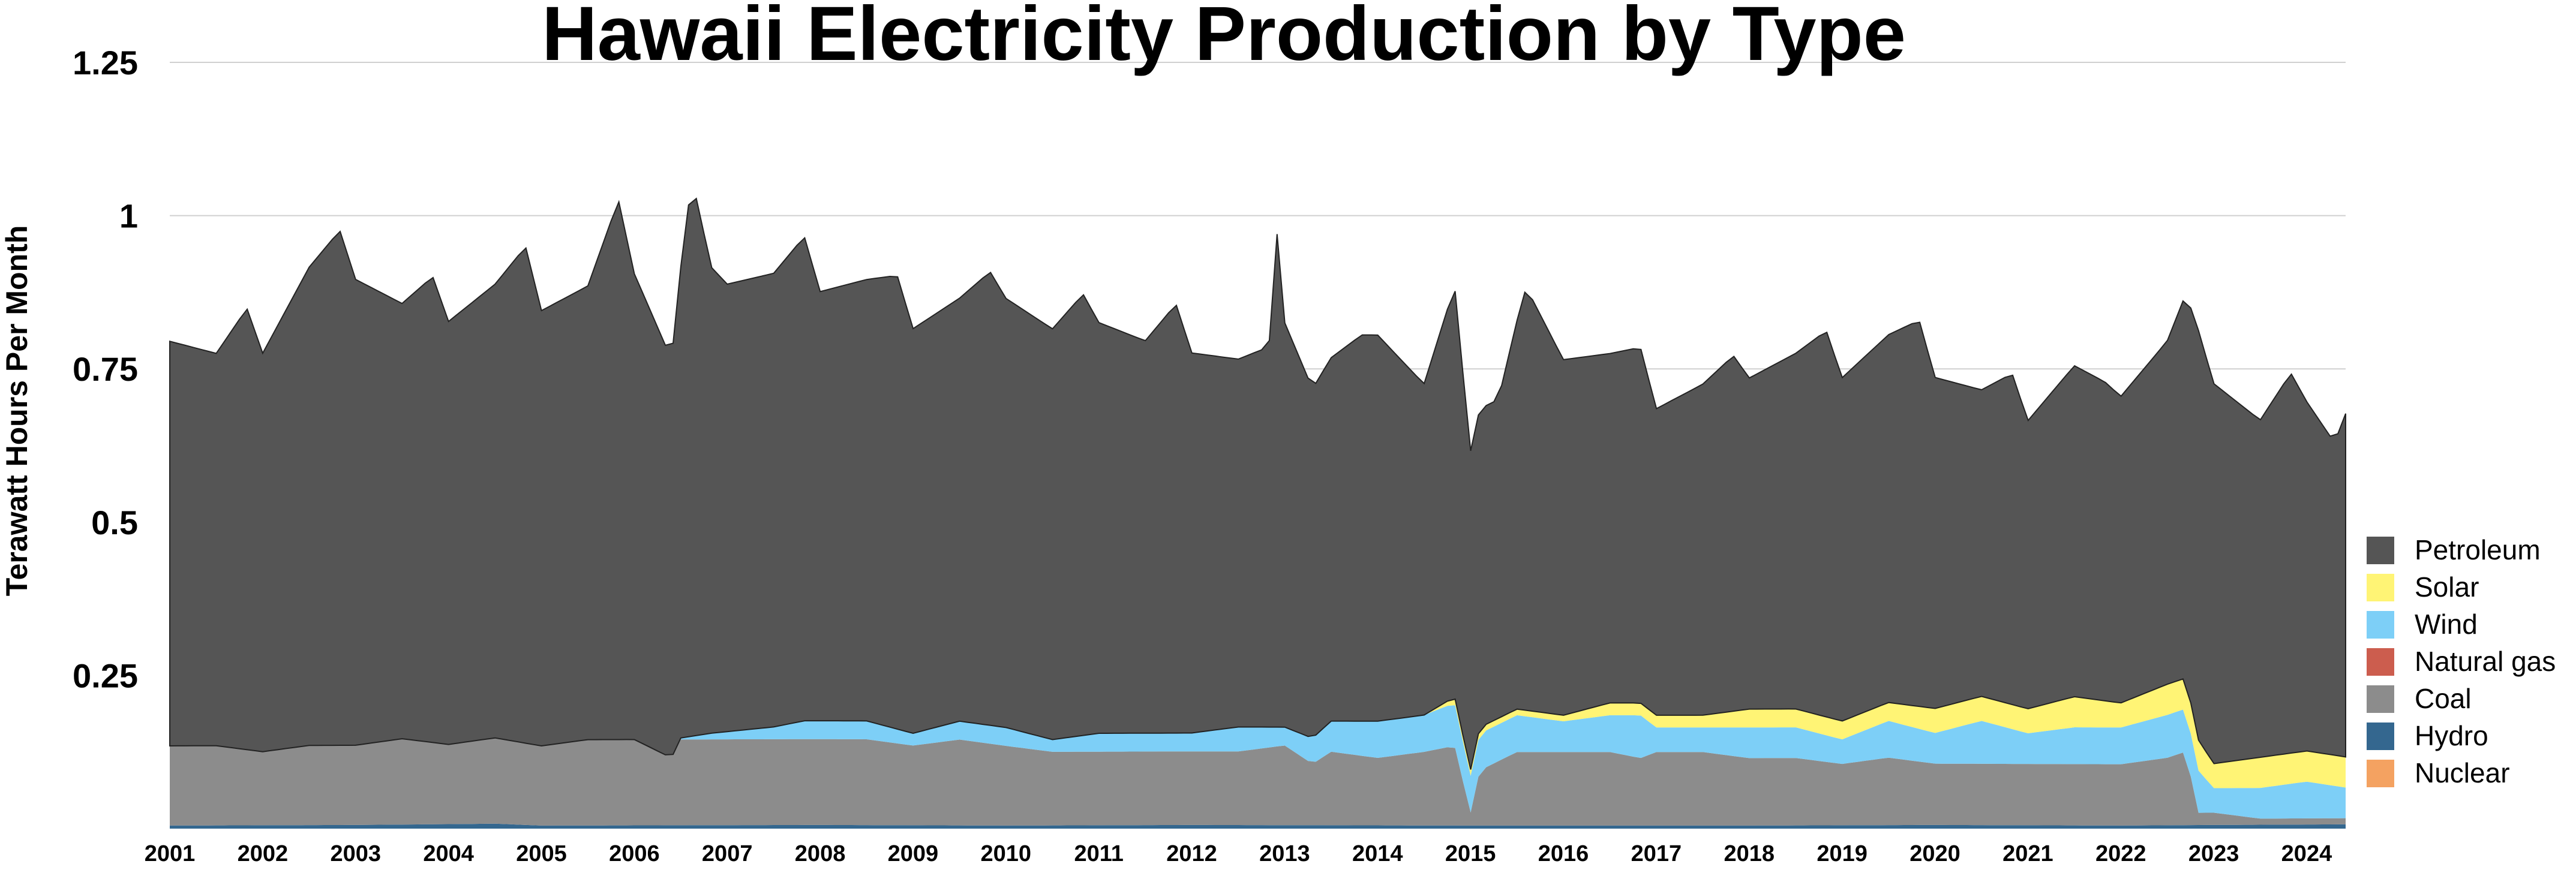  I want to click on y-tick-label: 0.25, so click(105, 675).